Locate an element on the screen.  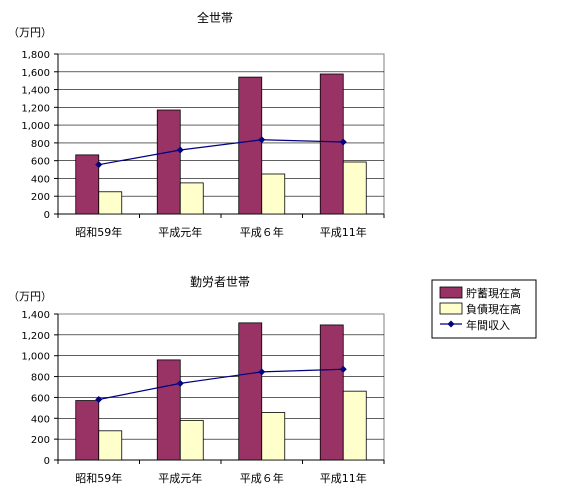
chart-title: 全世帯 is located at coordinates (215, 17).